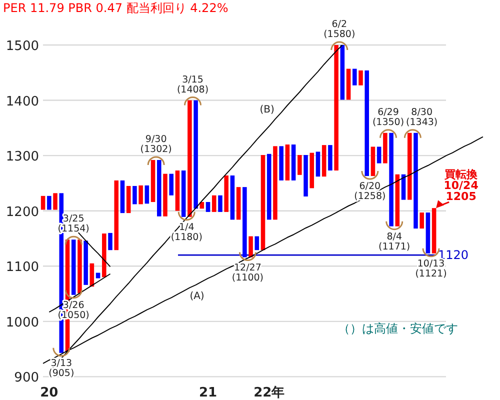 The height and width of the screenshot is (400, 500). Describe the element at coordinates (267, 110) in the screenshot. I see `series-label: (B)` at that location.